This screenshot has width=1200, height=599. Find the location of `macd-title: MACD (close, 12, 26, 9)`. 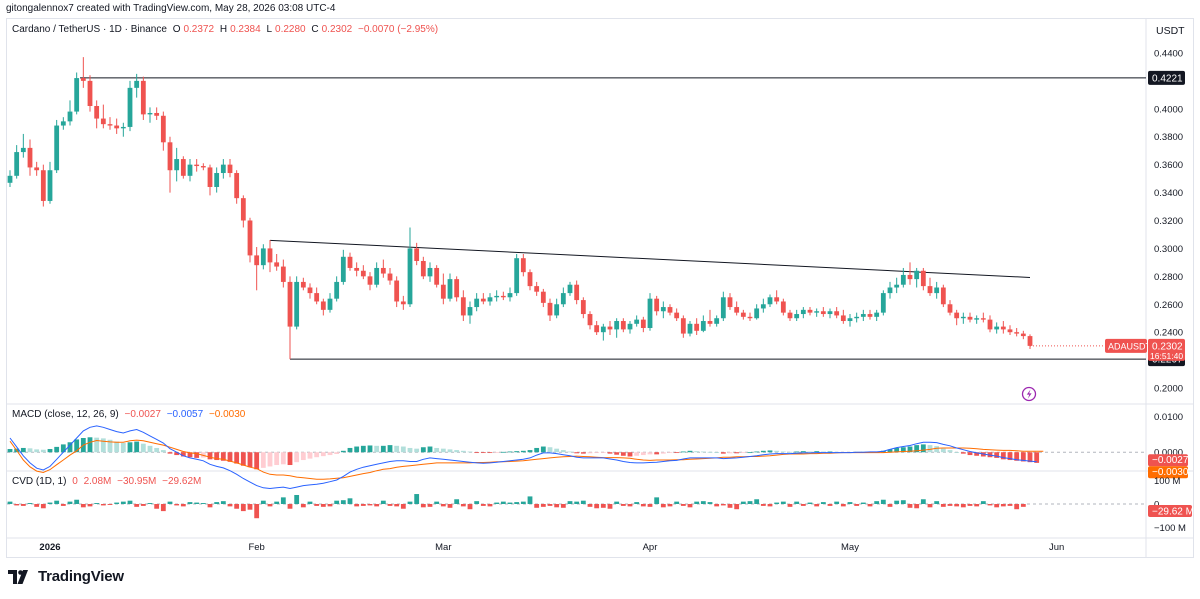

macd-title: MACD (close, 12, 26, 9) is located at coordinates (65, 414).